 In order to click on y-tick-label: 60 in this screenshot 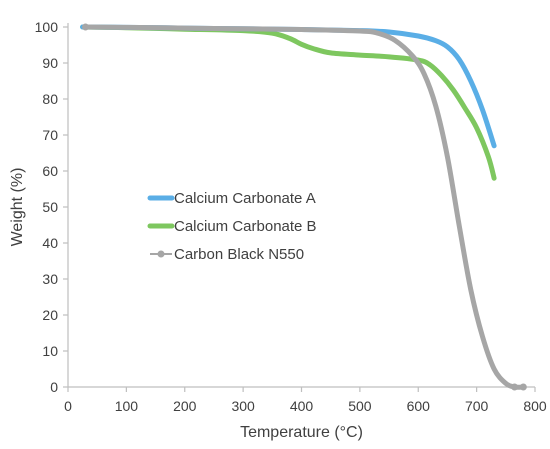, I will do `click(50, 171)`.